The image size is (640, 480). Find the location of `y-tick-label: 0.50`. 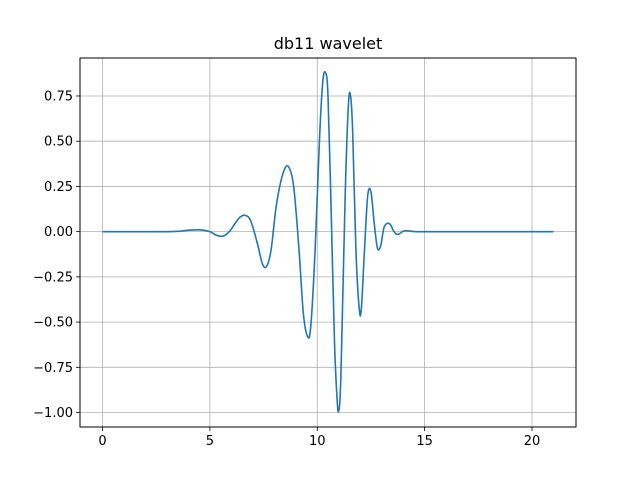

y-tick-label: 0.50 is located at coordinates (58, 142).